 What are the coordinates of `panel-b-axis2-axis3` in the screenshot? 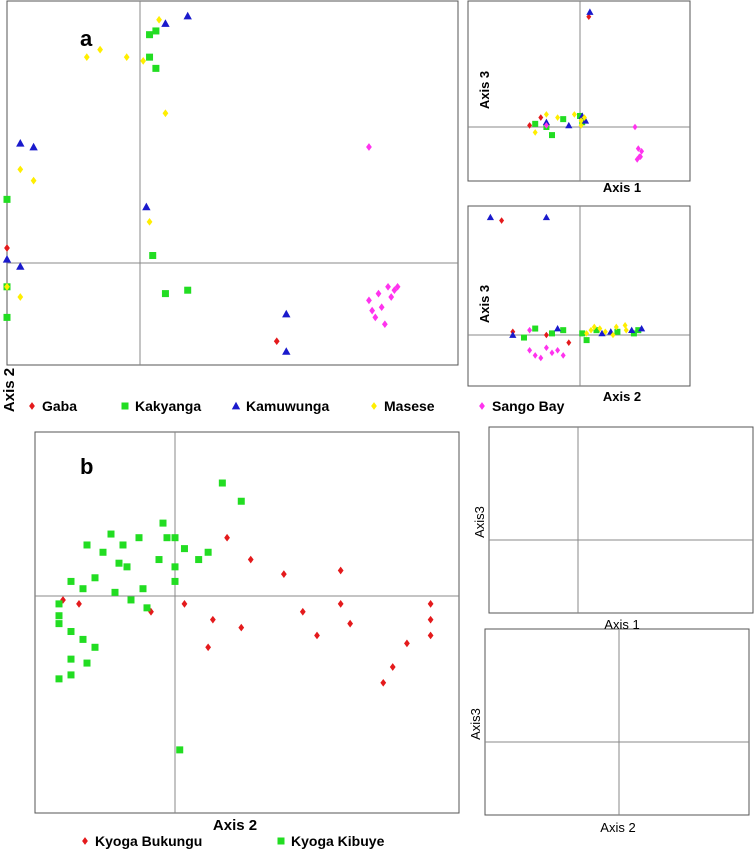 It's located at (617, 722).